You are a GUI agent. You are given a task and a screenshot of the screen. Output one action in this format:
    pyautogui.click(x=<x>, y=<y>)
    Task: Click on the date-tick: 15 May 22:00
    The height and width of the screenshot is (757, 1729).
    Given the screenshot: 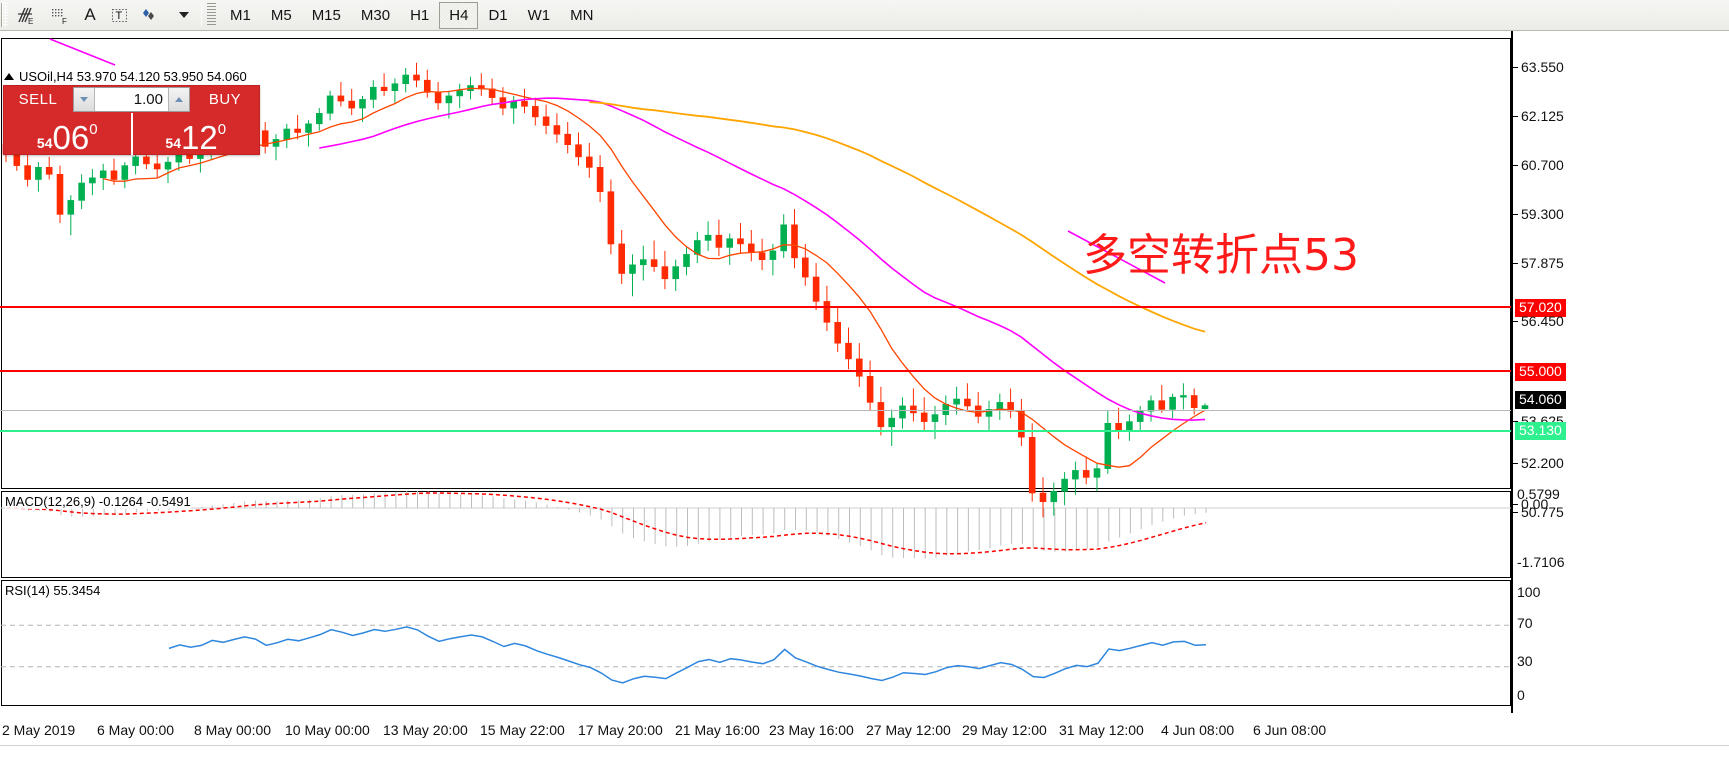 What is the action you would take?
    pyautogui.click(x=522, y=730)
    